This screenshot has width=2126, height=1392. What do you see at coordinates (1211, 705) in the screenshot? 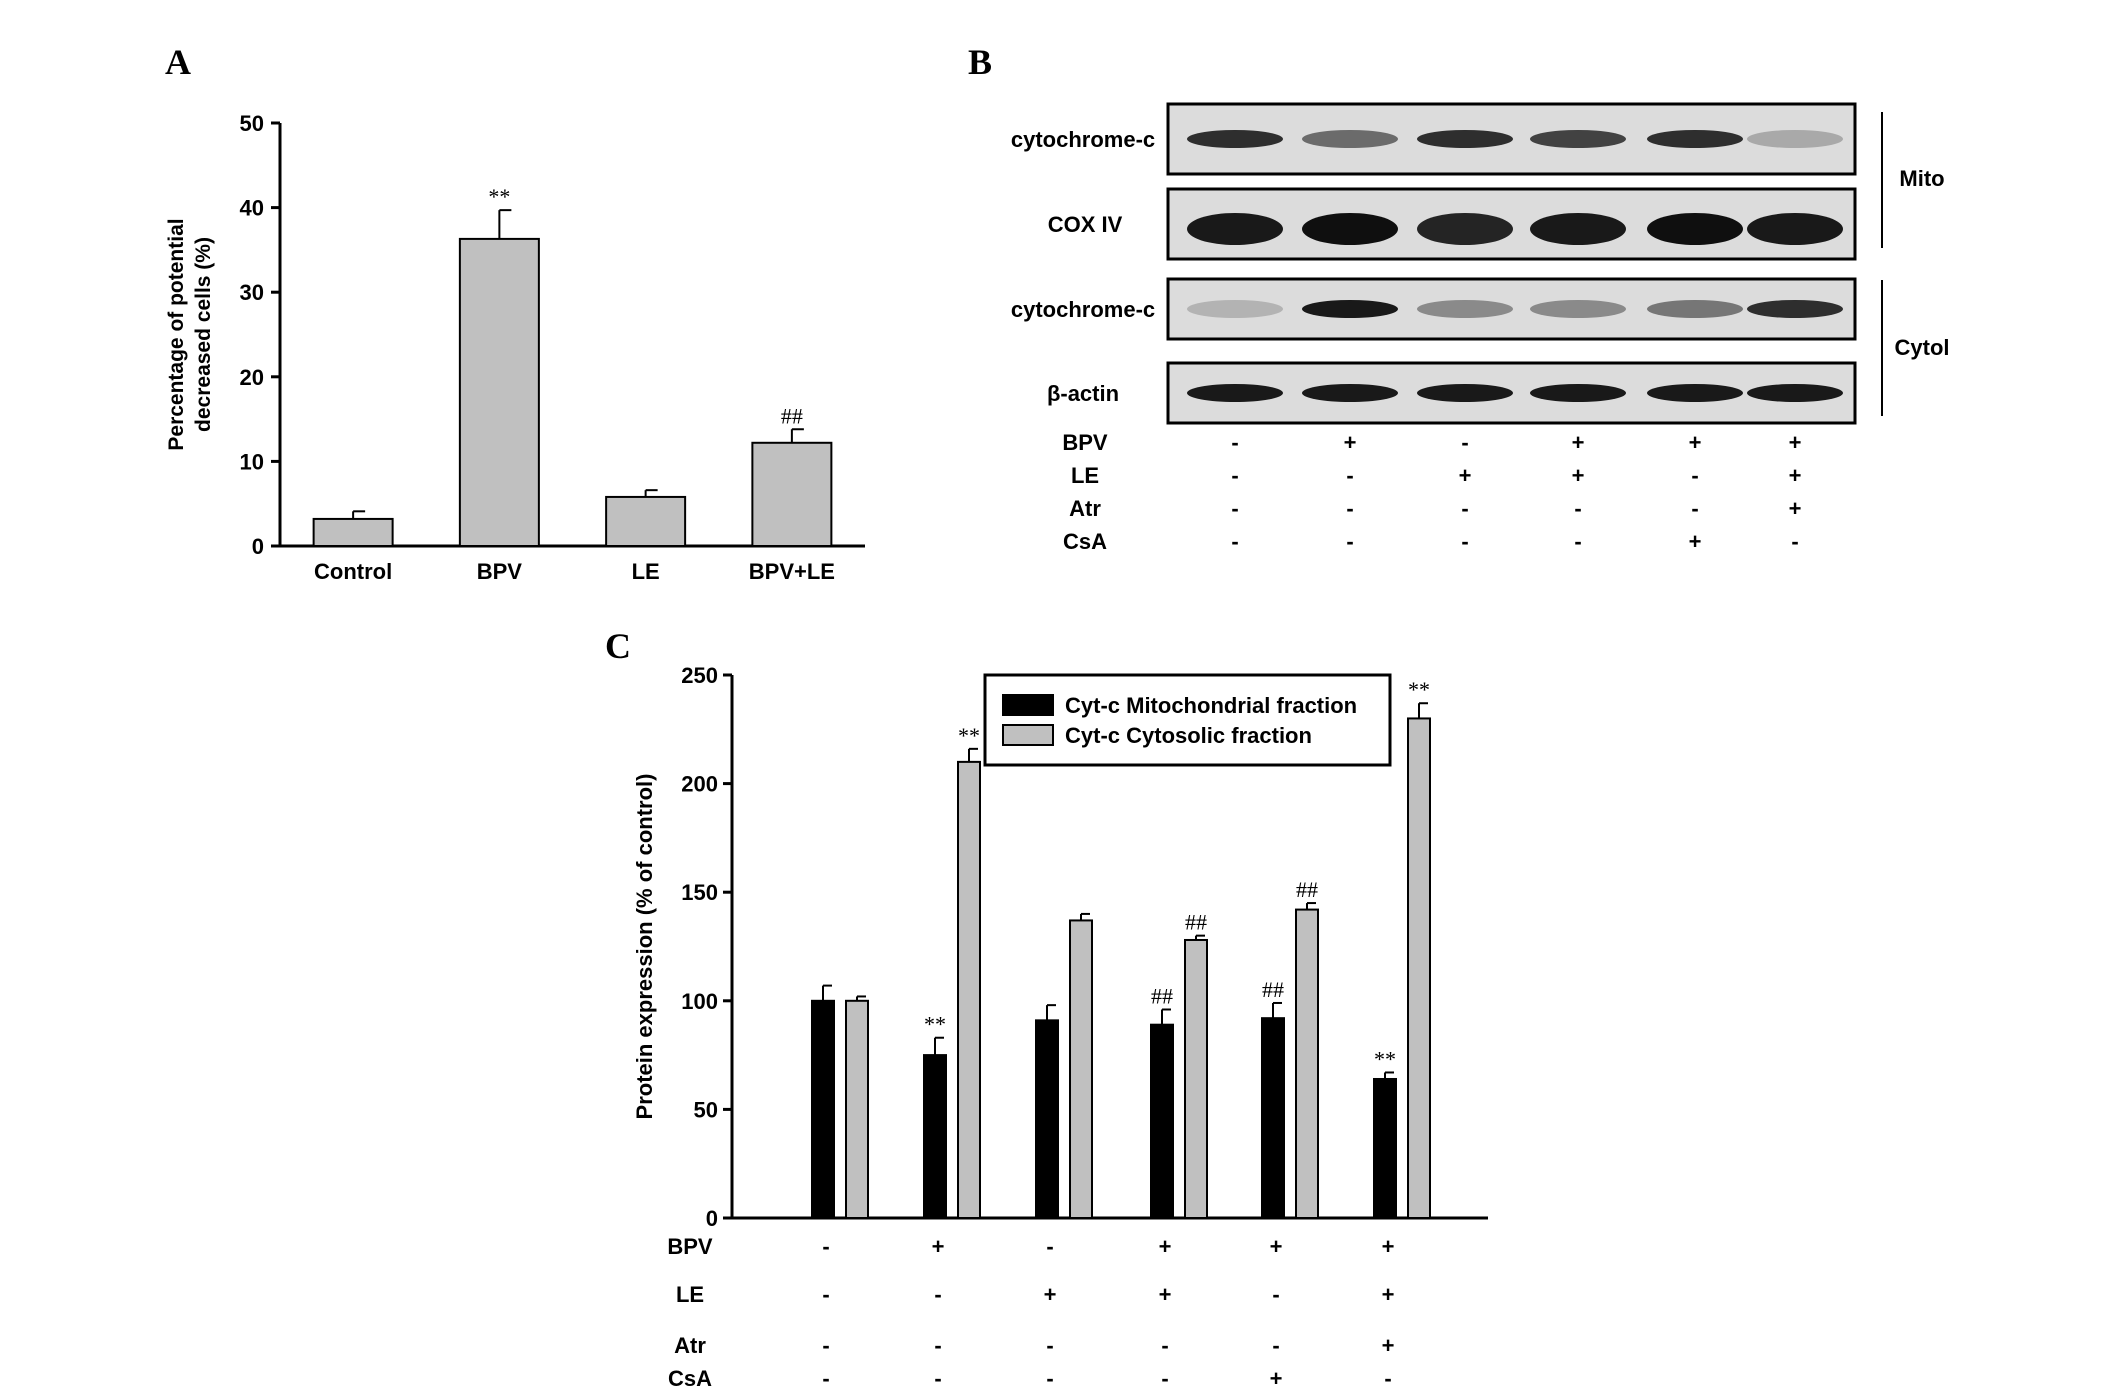
I see `legend-label: Cyt-c Mitochondrial fraction` at bounding box center [1211, 705].